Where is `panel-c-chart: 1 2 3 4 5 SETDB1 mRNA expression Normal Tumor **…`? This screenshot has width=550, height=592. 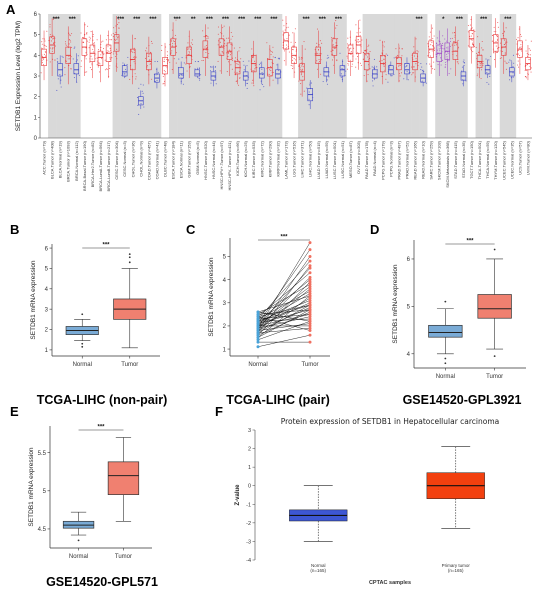 panel-c-chart: 1 2 3 4 5 SETDB1 mRNA expression Normal Tumor **… is located at coordinates (269, 301).